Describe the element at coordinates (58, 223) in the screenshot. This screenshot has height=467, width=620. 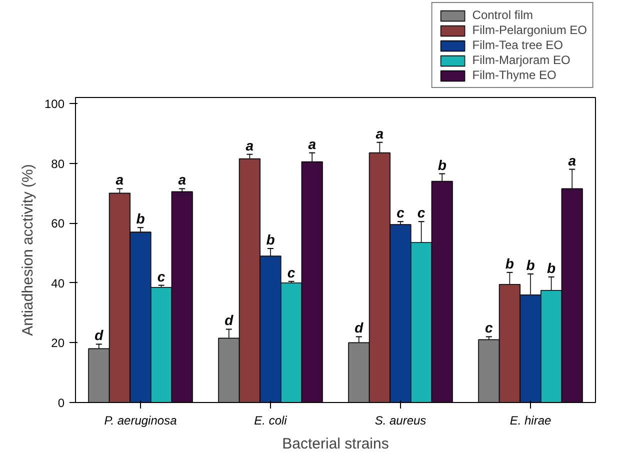
I see `y-tick-label: 60` at that location.